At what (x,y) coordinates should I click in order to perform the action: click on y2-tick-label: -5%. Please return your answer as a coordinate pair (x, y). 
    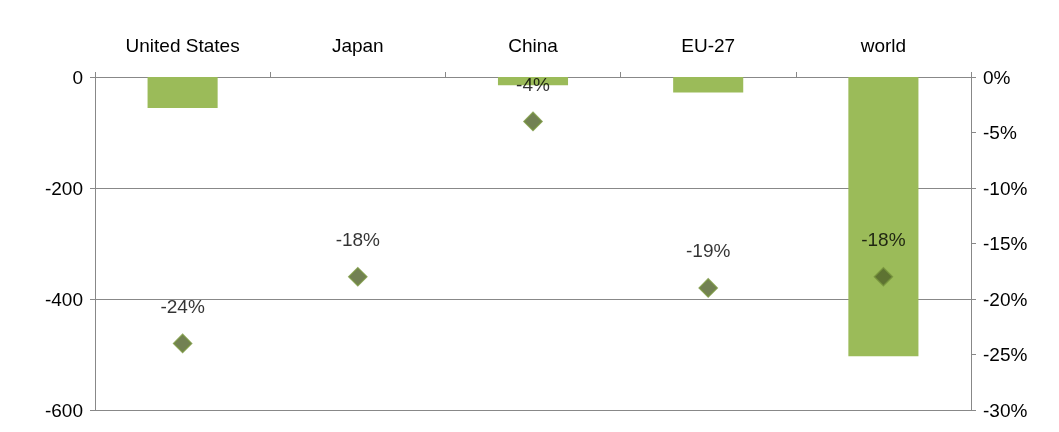
    Looking at the image, I should click on (1000, 132).